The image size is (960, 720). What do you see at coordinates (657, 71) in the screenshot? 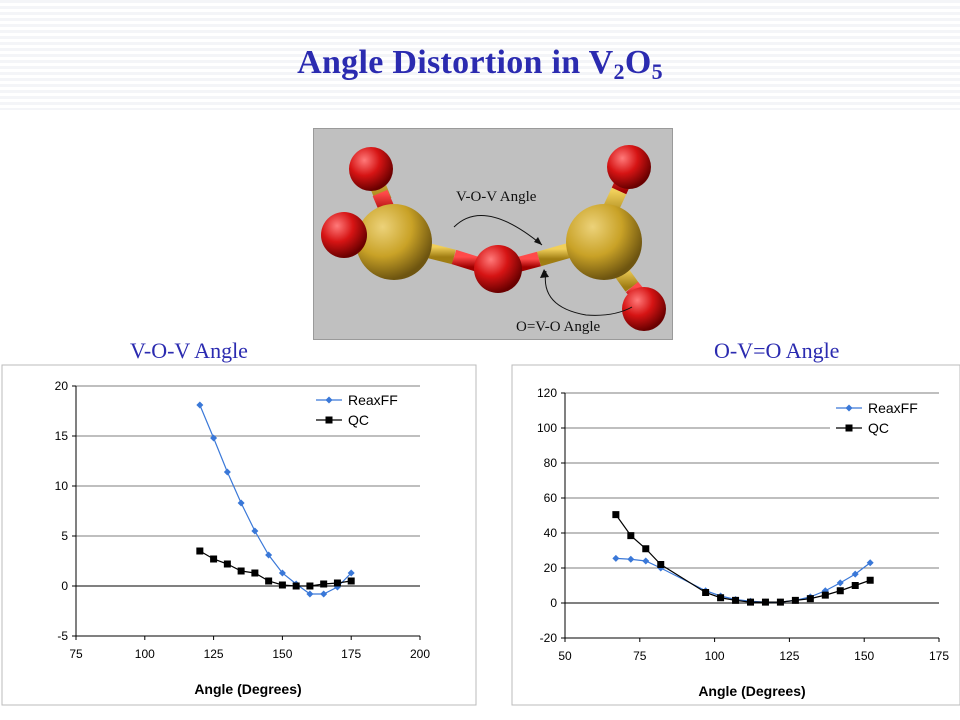
I see `title-sub-2: 5` at bounding box center [657, 71].